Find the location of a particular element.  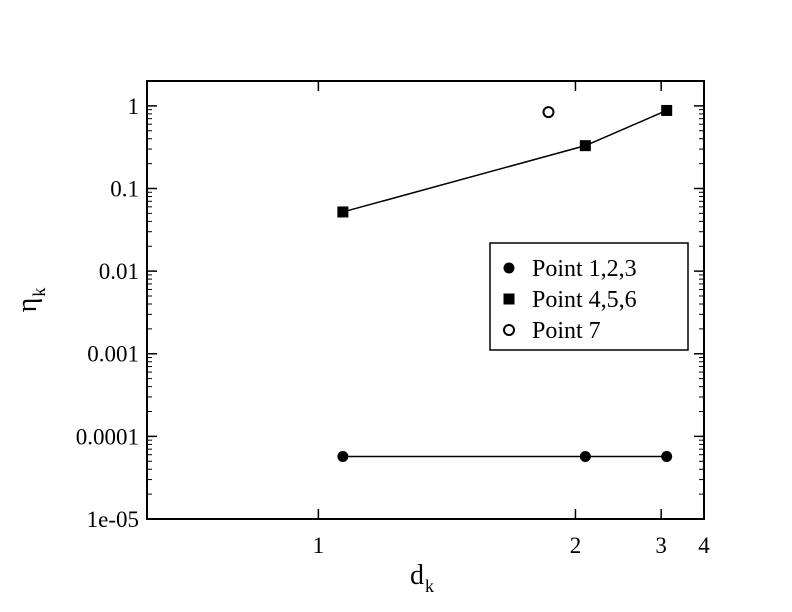

y-tick-label: 0.001 is located at coordinates (113, 354).